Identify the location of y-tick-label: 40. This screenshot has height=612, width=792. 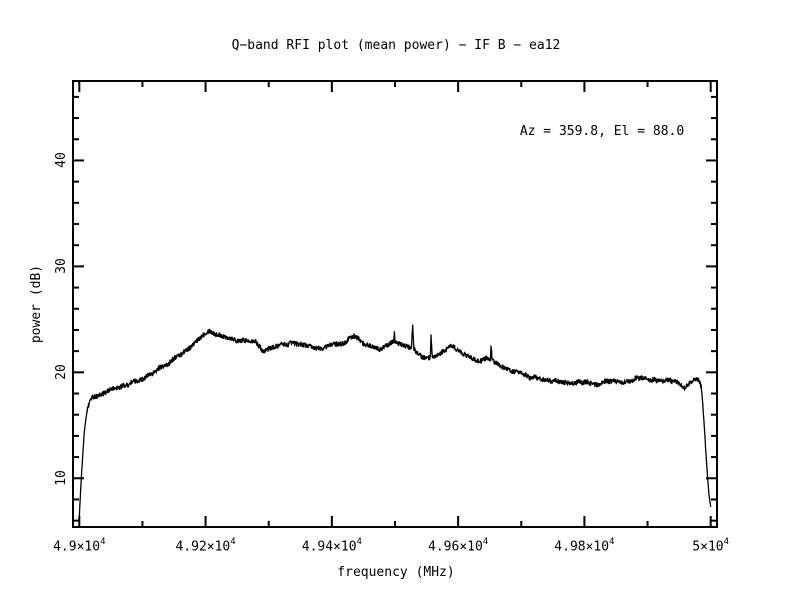
(61, 160).